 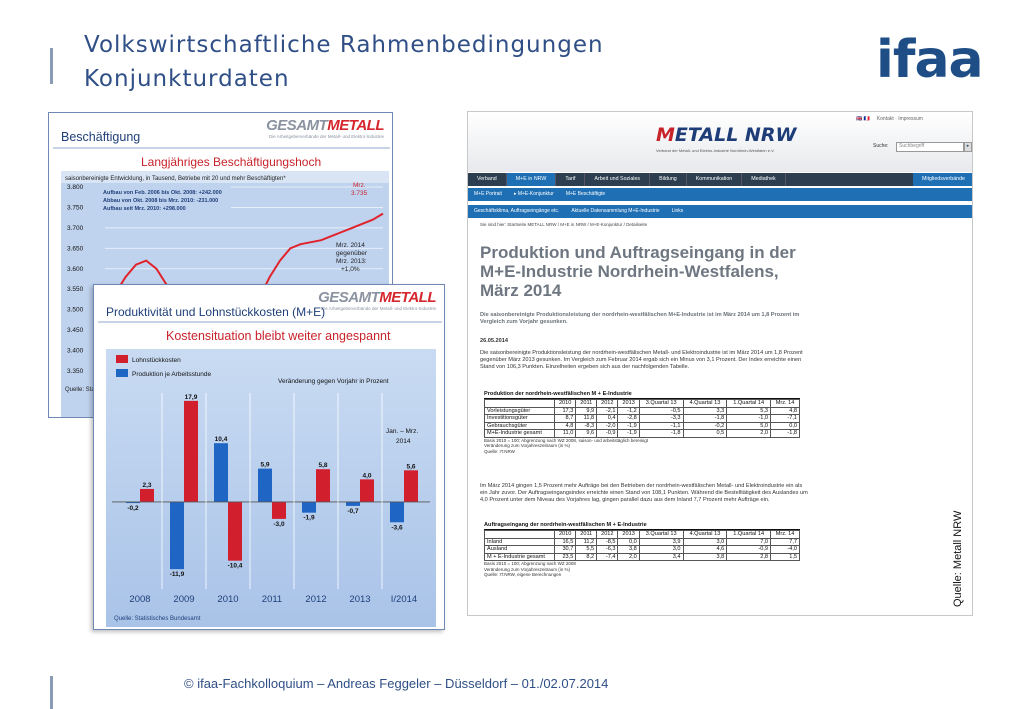 What do you see at coordinates (367, 490) in the screenshot?
I see `bar-unit-labour-cost-2013` at bounding box center [367, 490].